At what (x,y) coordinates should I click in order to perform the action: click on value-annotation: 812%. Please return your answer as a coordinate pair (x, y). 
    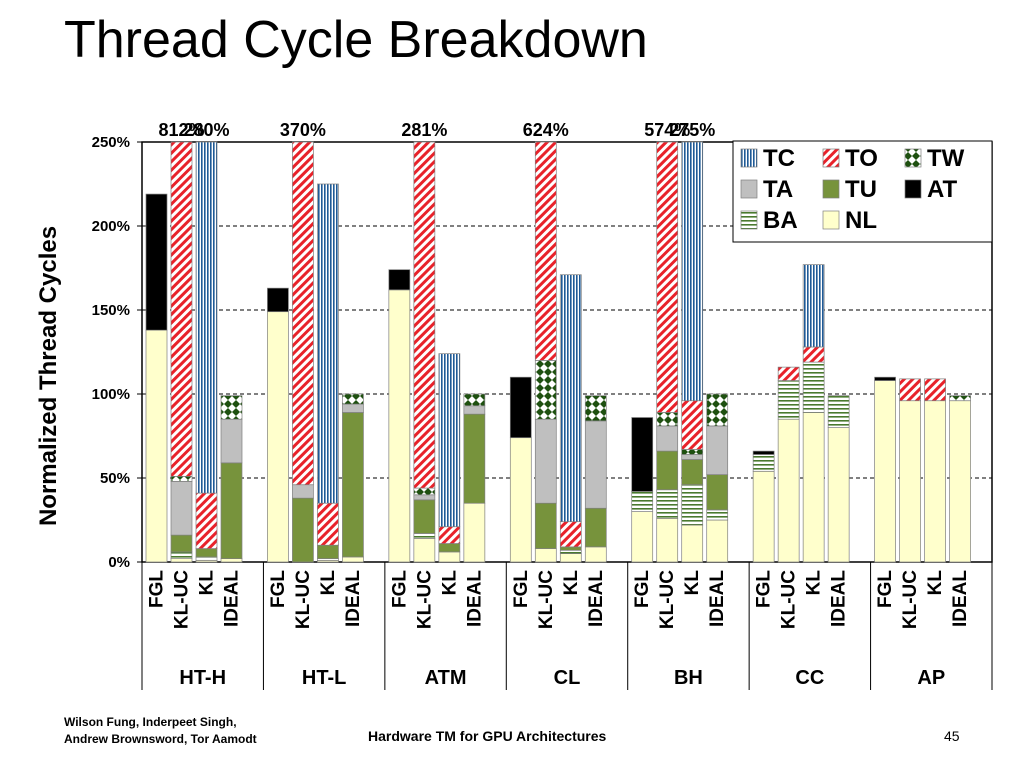
    Looking at the image, I should click on (181, 130).